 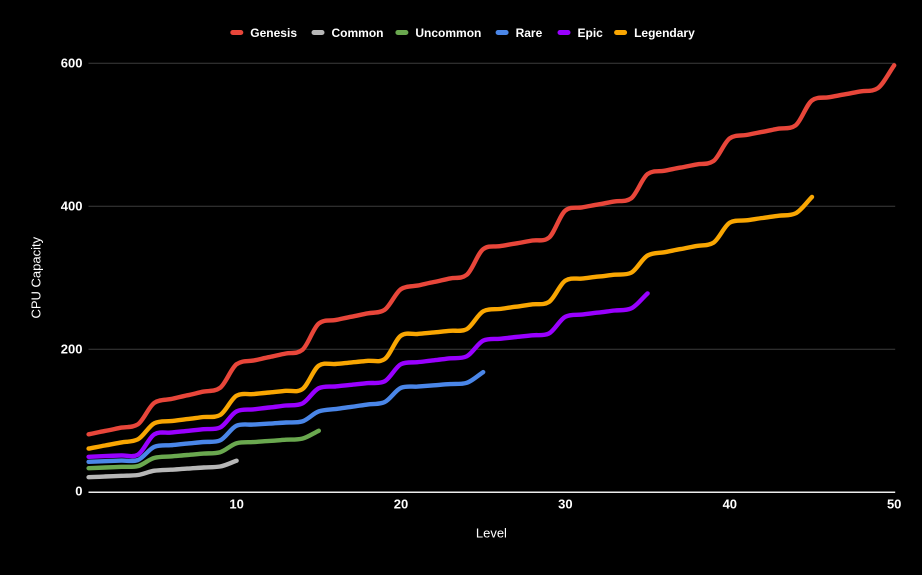 I want to click on svg-text: 0, so click(x=78, y=491).